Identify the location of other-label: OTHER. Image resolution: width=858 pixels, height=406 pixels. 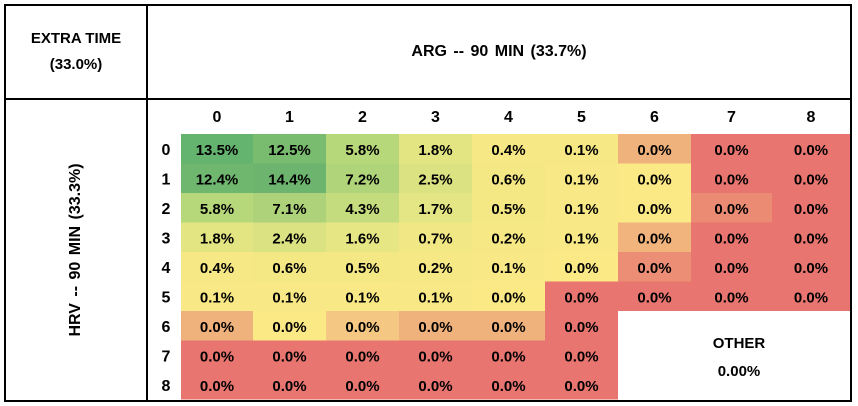
(739, 343).